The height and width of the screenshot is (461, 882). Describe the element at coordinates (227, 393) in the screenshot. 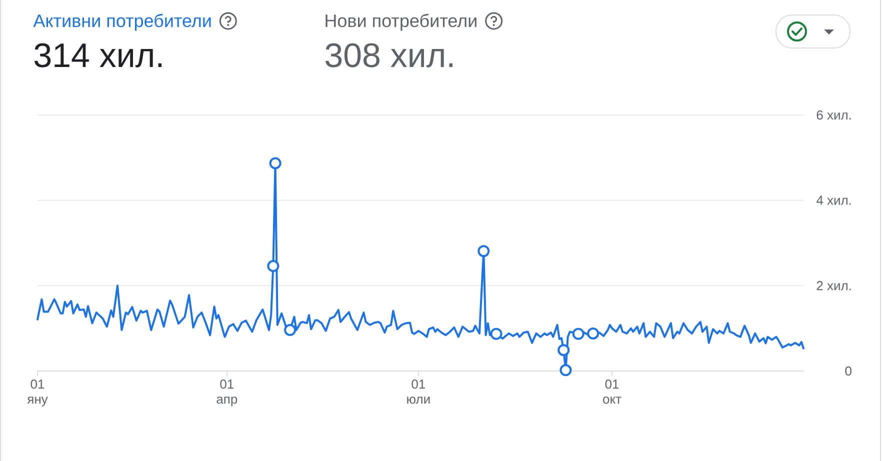

I see `x-tick-label: 01 апр` at that location.